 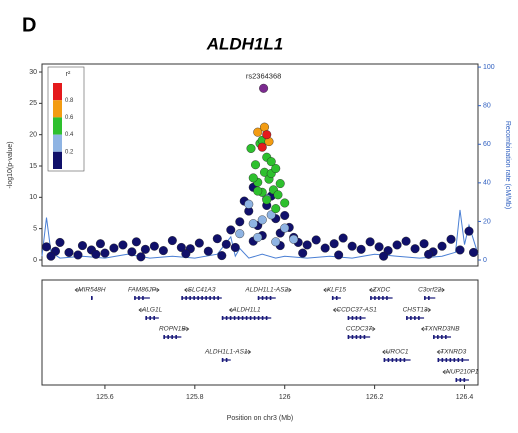 I want to click on y-tick-label: 5, so click(x=35, y=229).